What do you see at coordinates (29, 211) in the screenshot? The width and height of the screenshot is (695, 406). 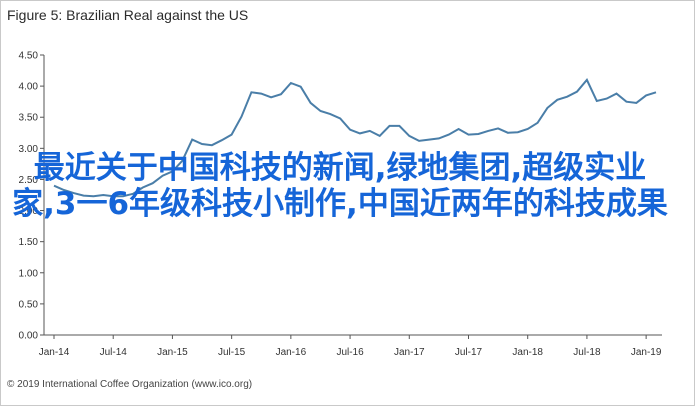 I see `y-tick-label: 2.00` at bounding box center [29, 211].